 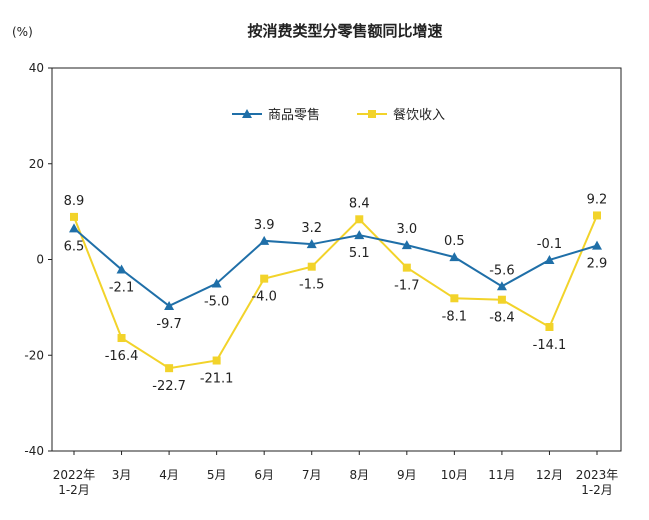 I want to click on x-tick-label: 3月, so click(x=122, y=475).